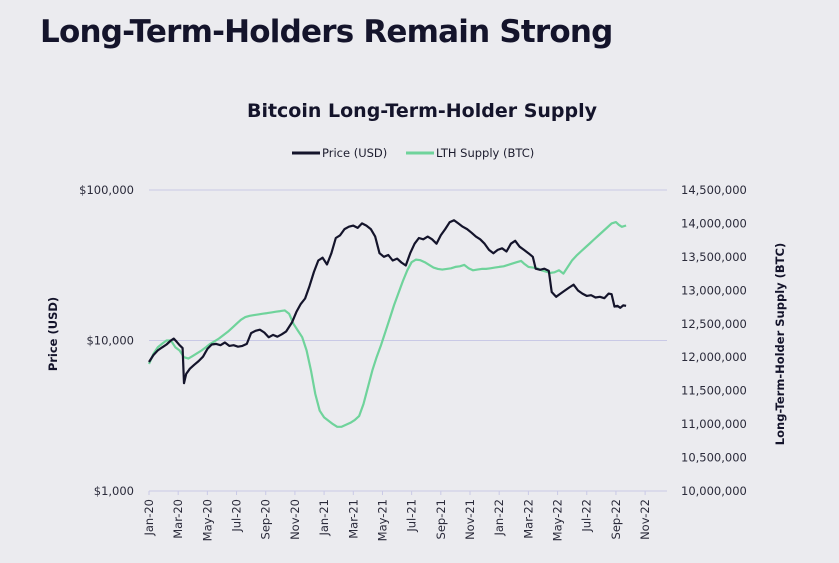  I want to click on left-tick-label: $1,000, so click(114, 491).